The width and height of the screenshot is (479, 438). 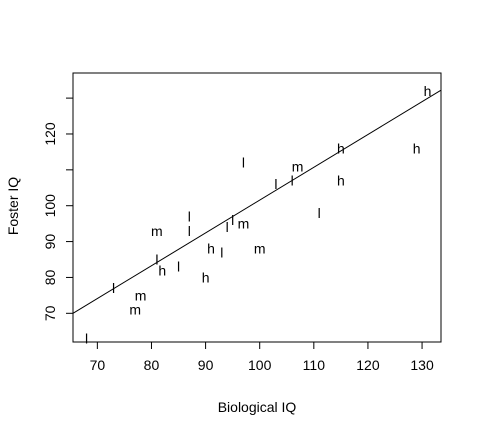 What do you see at coordinates (368, 365) in the screenshot?
I see `x-tick-label: 120` at bounding box center [368, 365].